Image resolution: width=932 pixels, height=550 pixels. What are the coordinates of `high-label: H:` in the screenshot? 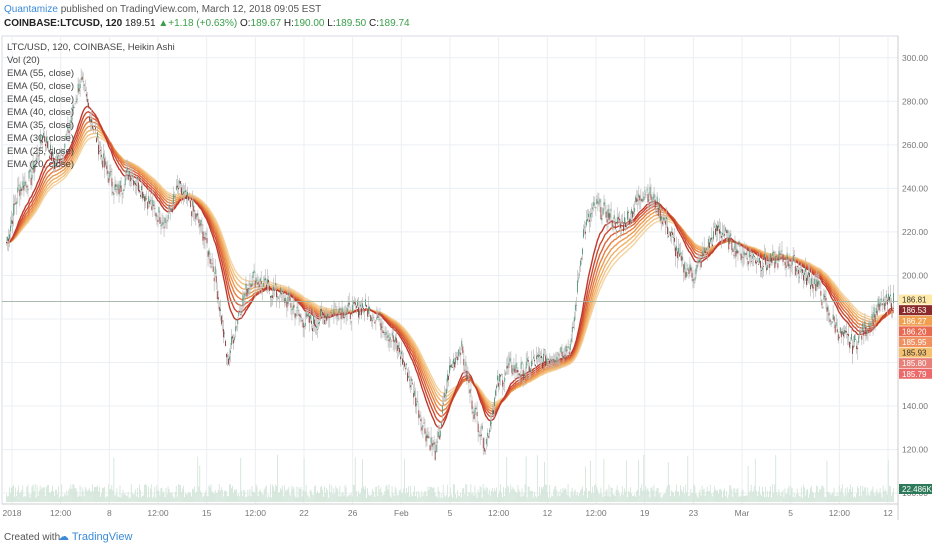 It's located at (288, 23).